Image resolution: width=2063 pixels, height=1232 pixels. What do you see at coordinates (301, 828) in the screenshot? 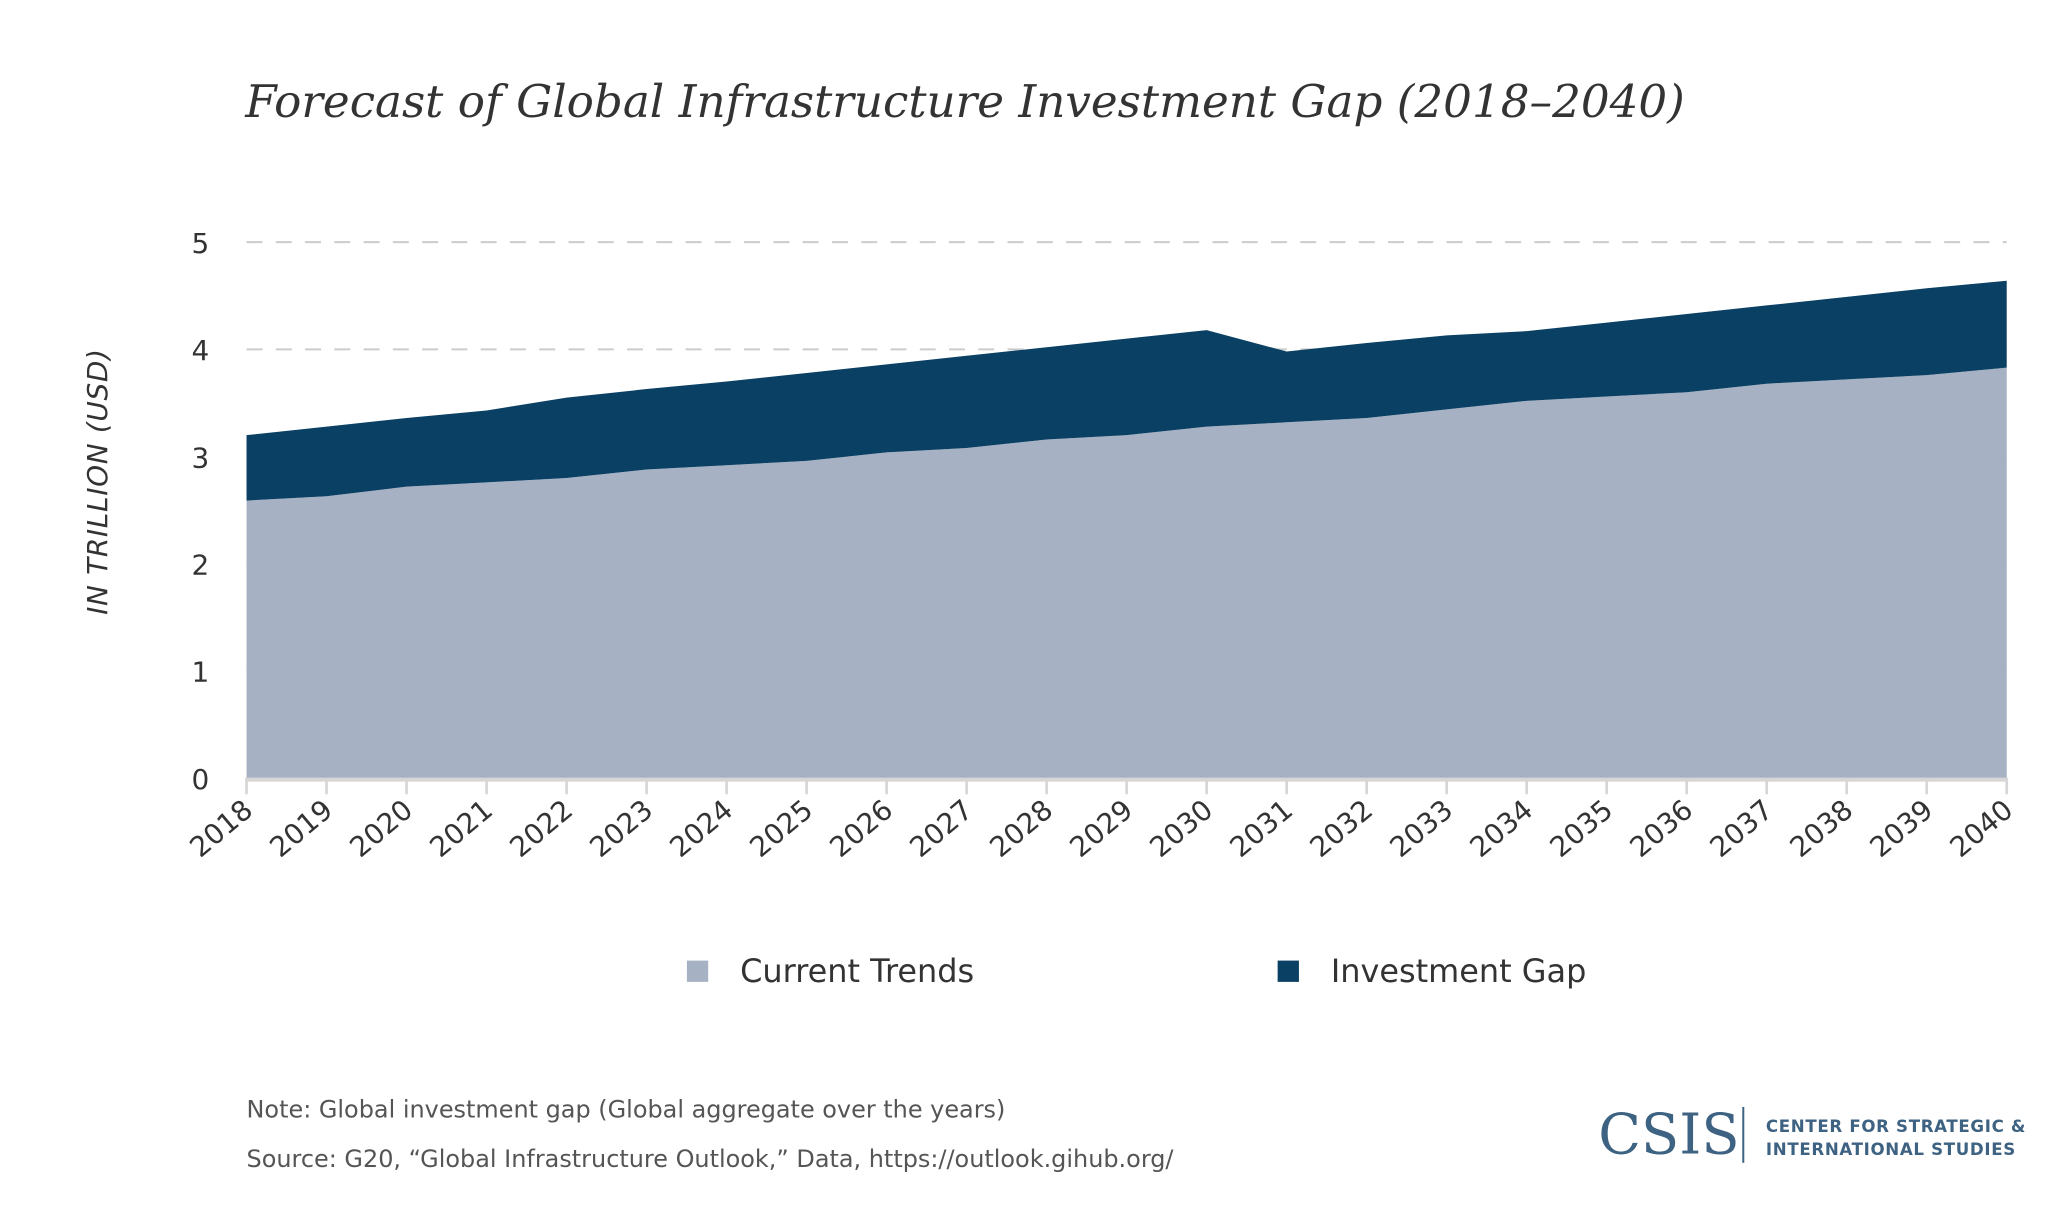
I see `x-tick-label: 2019` at bounding box center [301, 828].